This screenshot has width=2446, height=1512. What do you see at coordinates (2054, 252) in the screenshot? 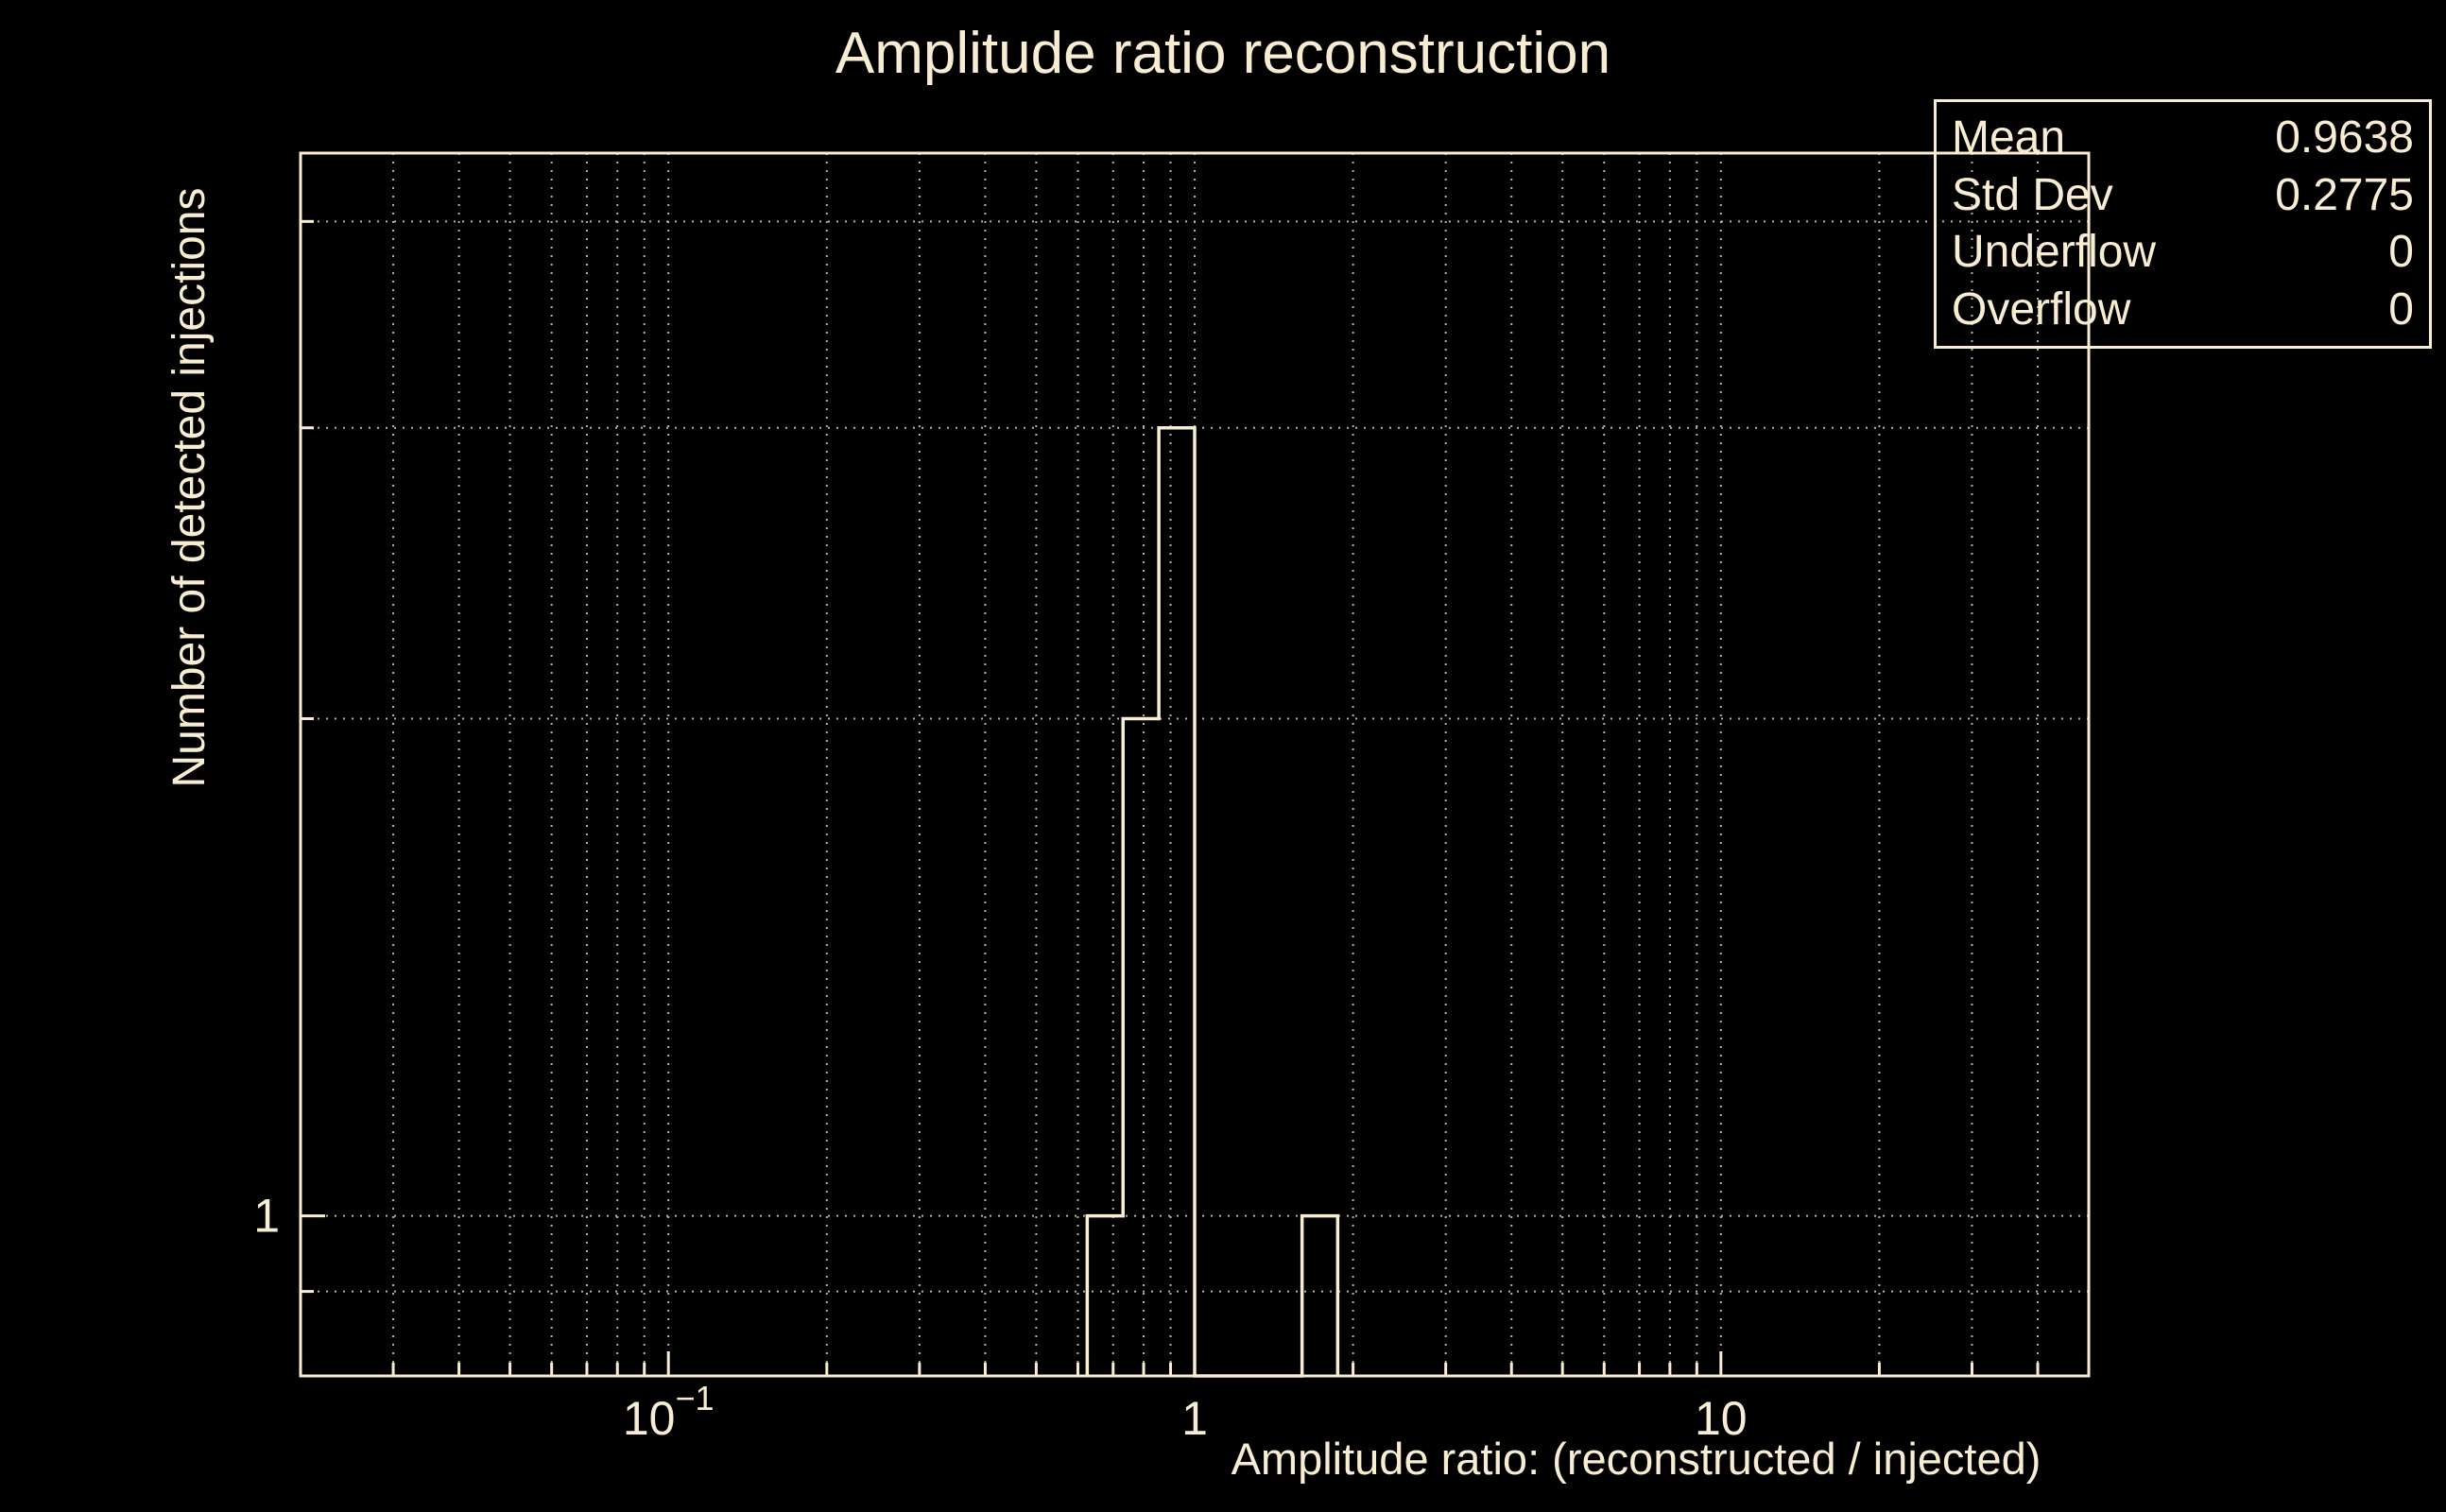
I see `stat-label: Underflow` at bounding box center [2054, 252].